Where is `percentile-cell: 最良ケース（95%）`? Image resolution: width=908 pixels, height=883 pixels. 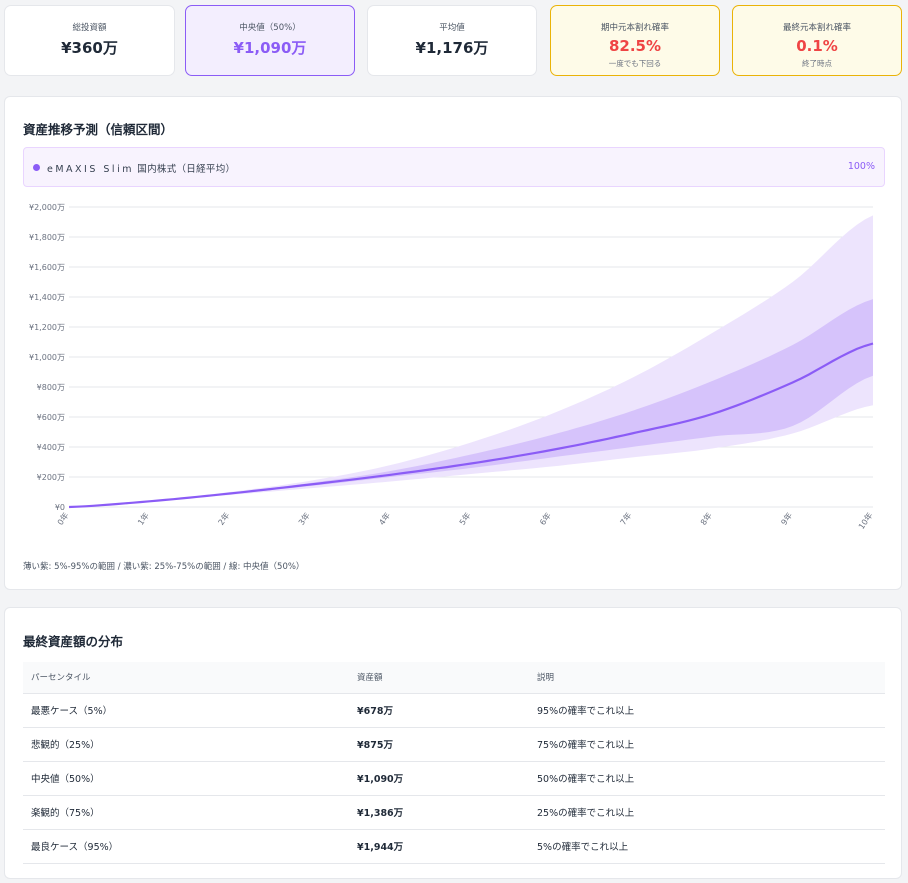
percentile-cell: 最良ケース（95%） is located at coordinates (186, 846).